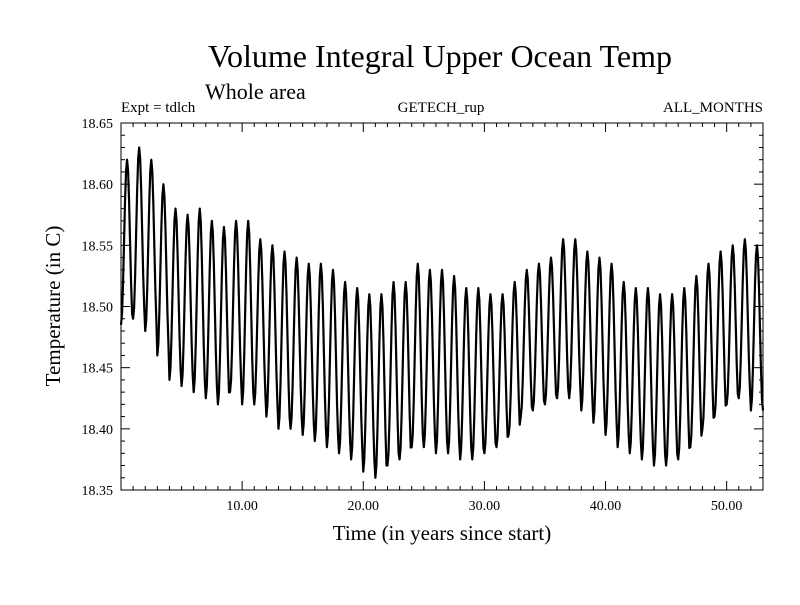 The height and width of the screenshot is (605, 800). Describe the element at coordinates (713, 108) in the screenshot. I see `header-right-label: ALL_MONTHS` at that location.